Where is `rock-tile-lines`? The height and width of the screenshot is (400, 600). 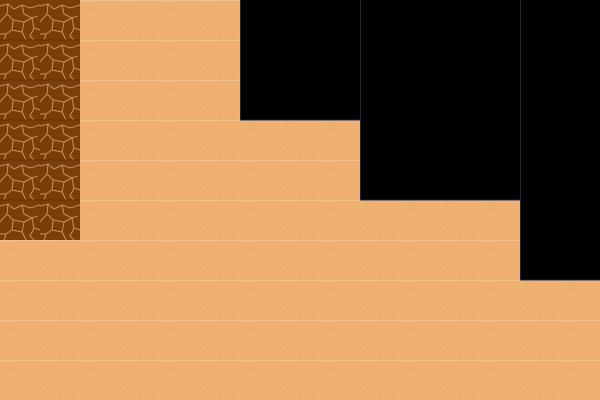 rock-tile-lines is located at coordinates (40, 120).